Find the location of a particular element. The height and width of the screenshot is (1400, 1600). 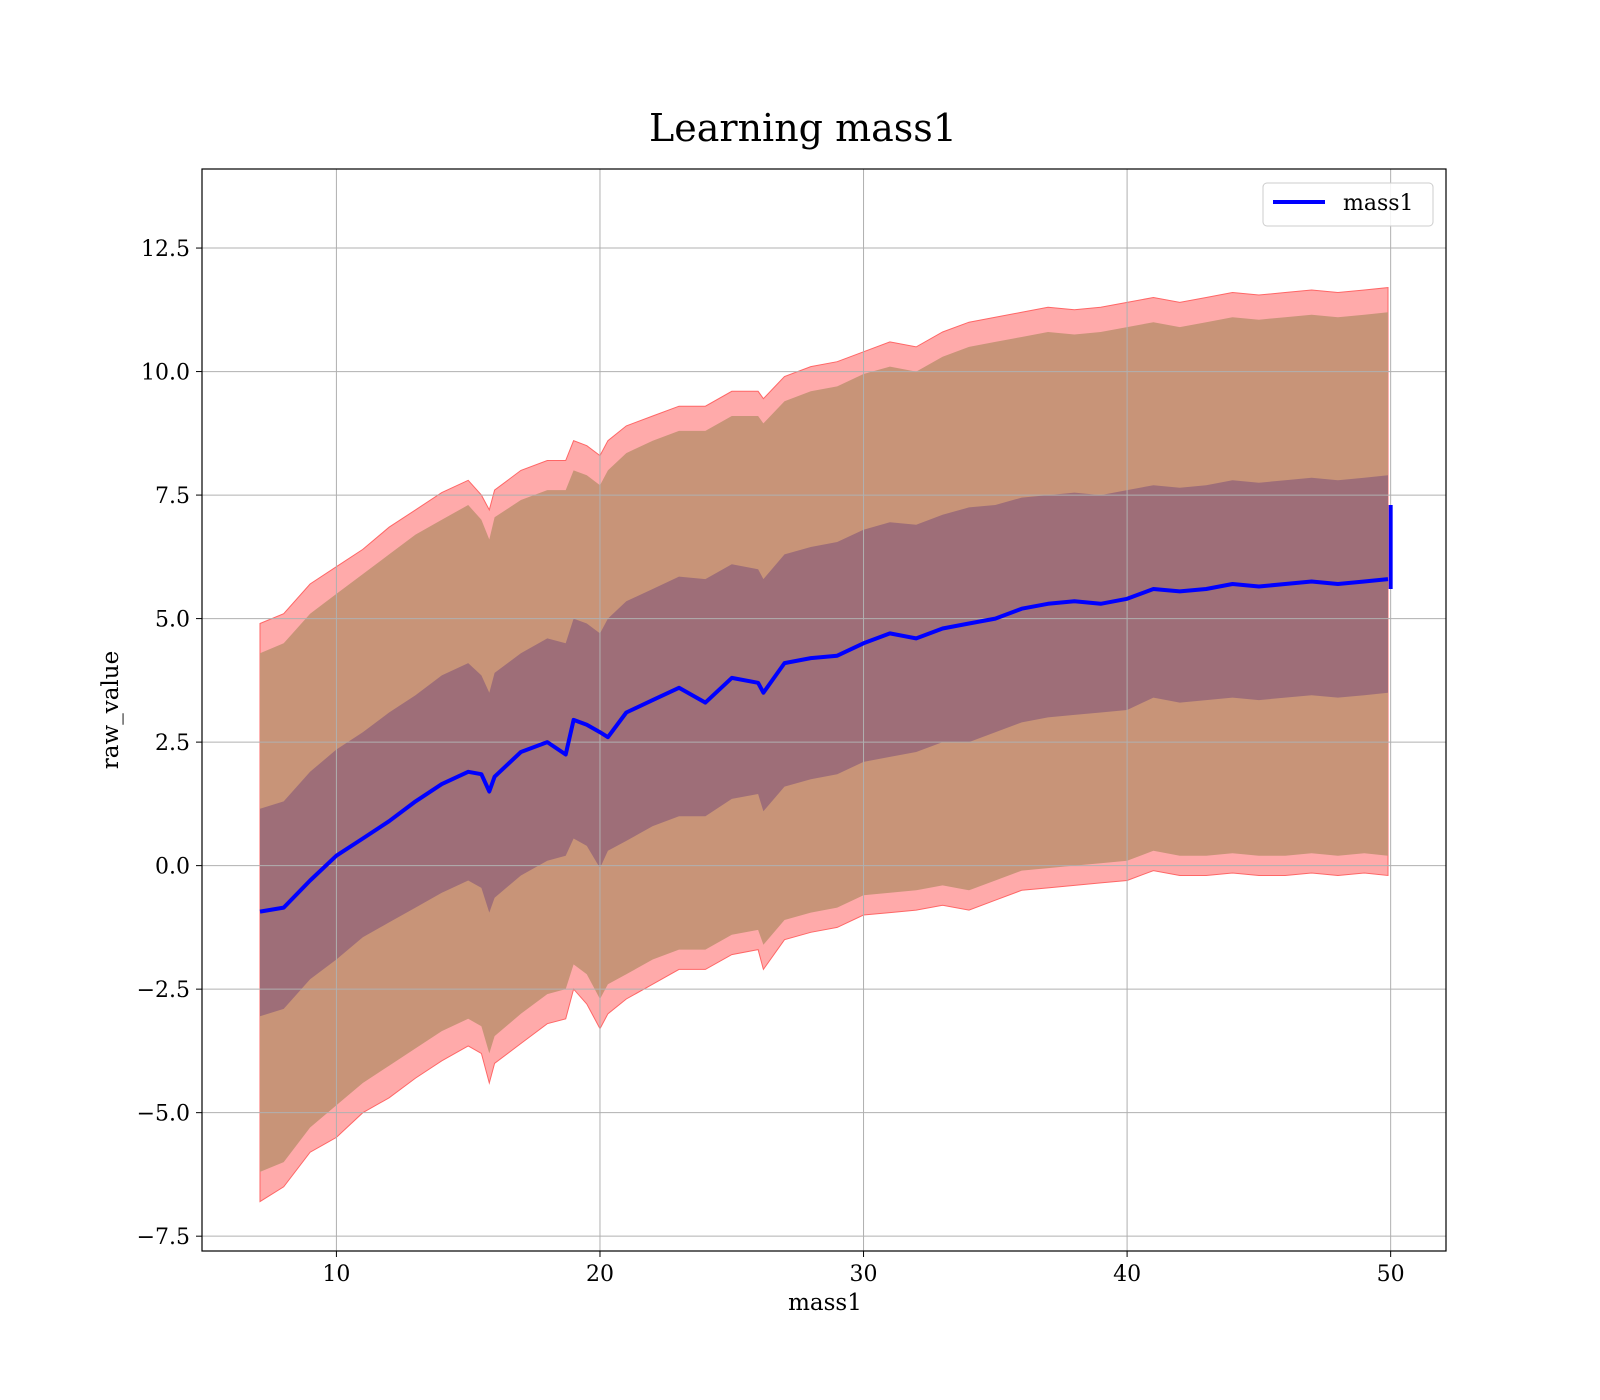

legend-box is located at coordinates (1348, 204).